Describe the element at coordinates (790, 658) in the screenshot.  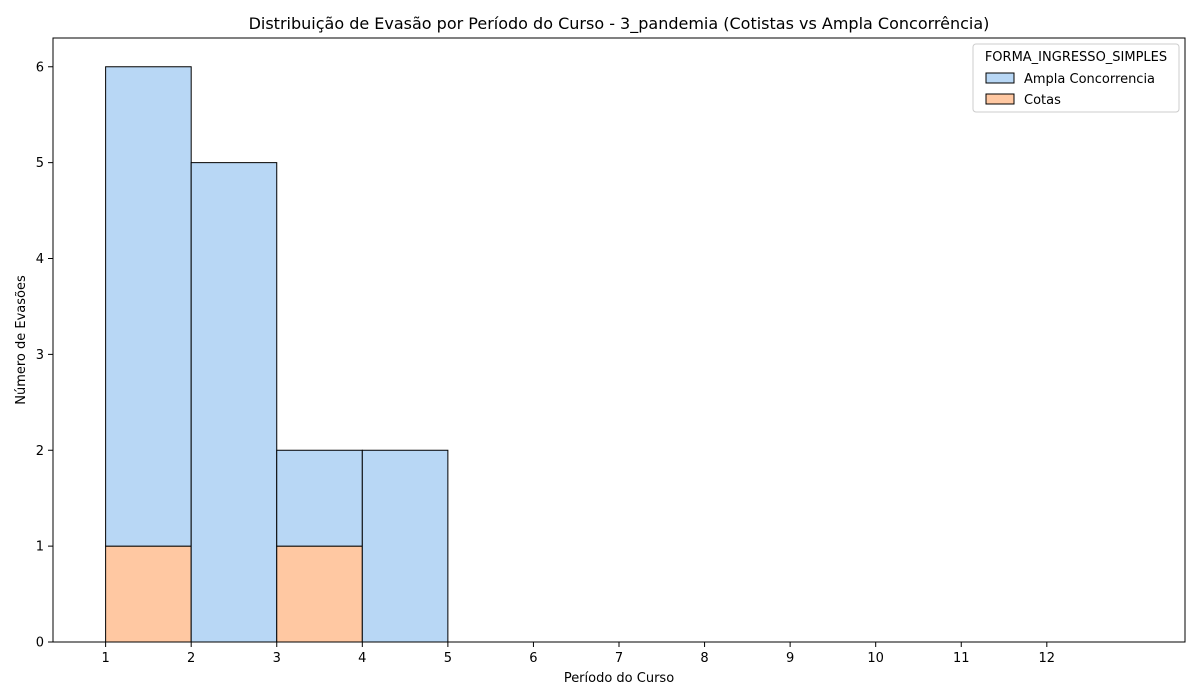
I see `x-tick-label: 9` at that location.